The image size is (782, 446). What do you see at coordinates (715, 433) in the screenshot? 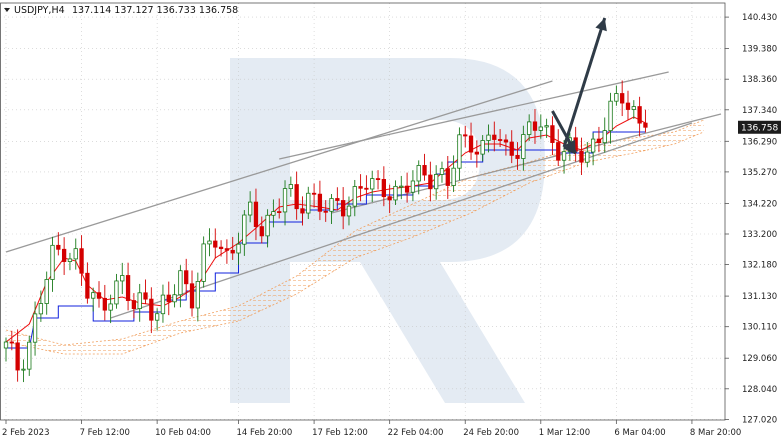
I see `x-tick-label: 8 Mar 20:00` at bounding box center [715, 433].